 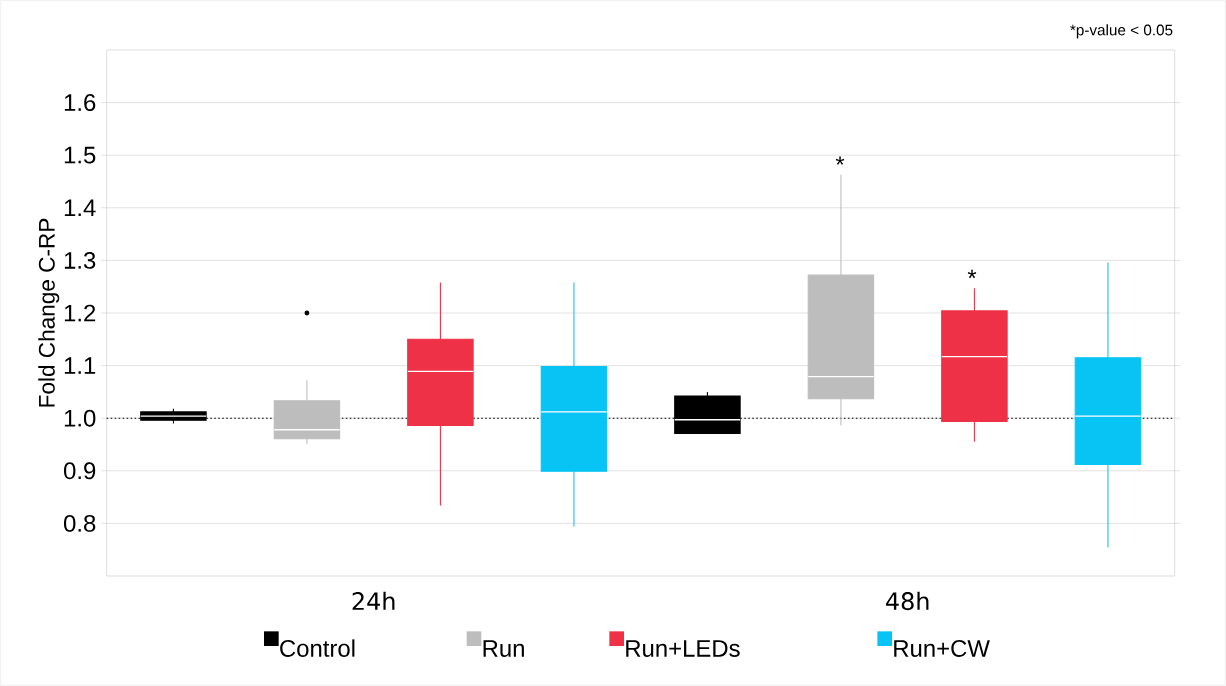 I want to click on x-tick-label: 24h, so click(x=373, y=600).